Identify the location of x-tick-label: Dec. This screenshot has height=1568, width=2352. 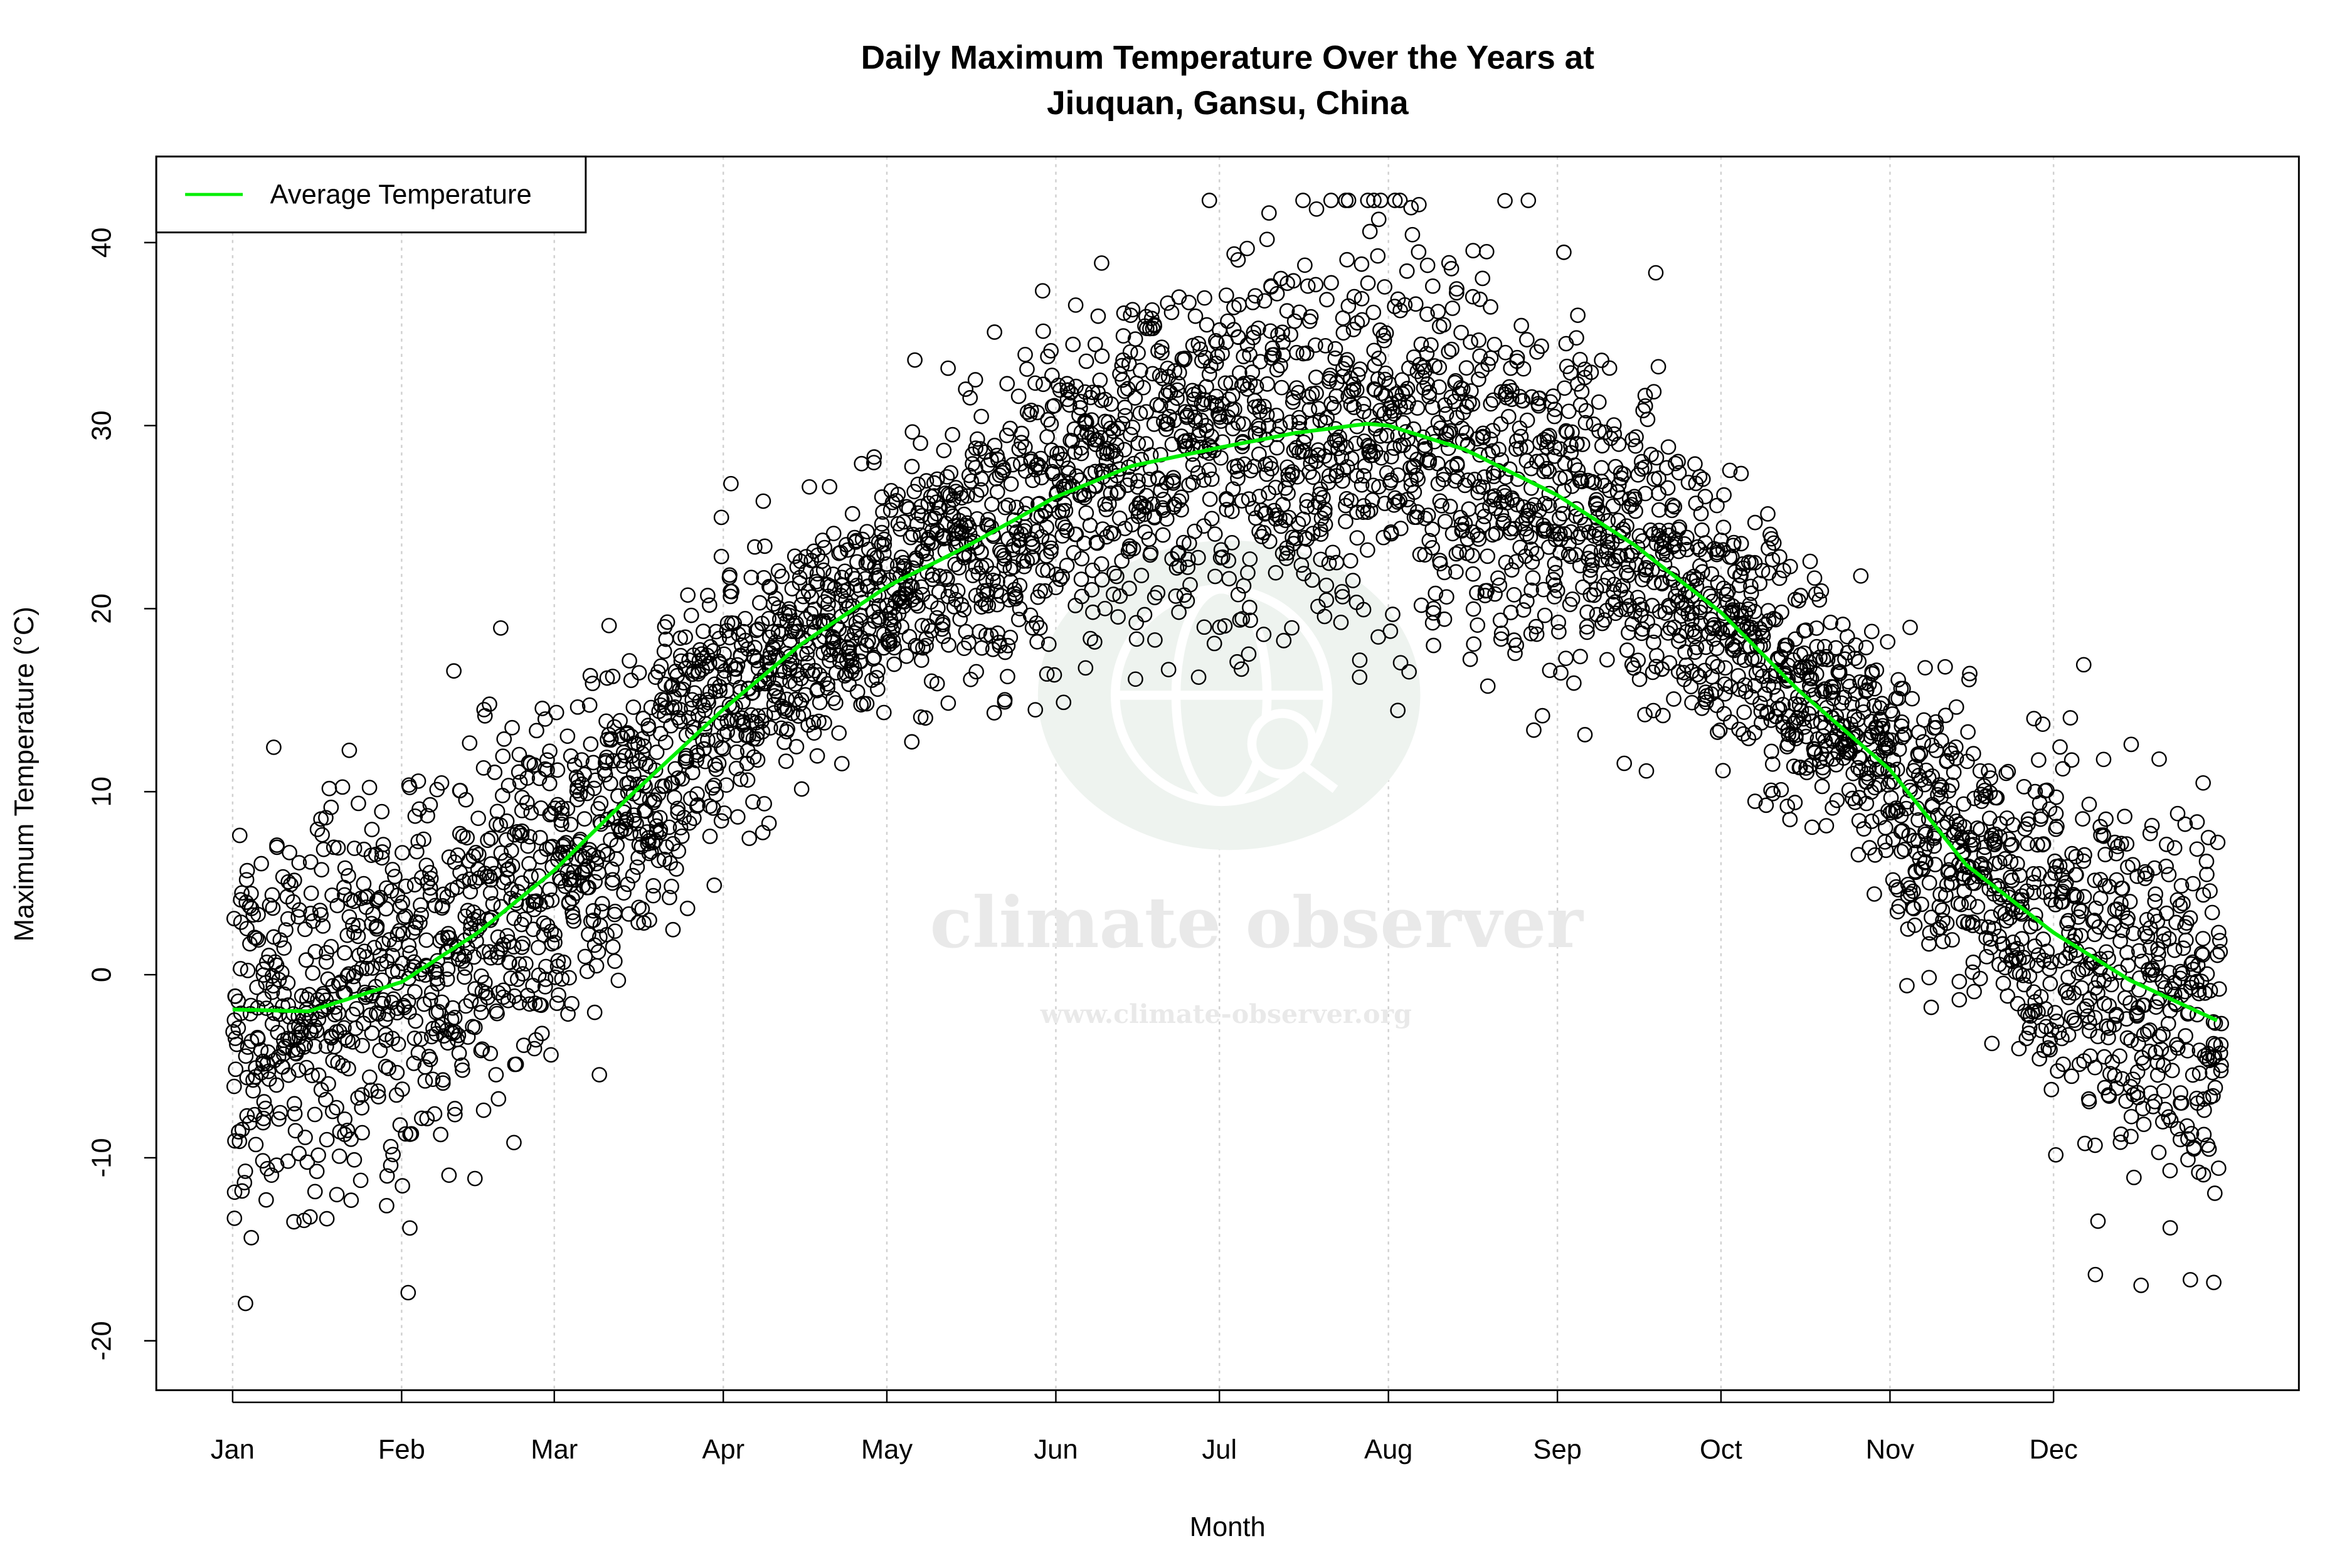
(2053, 1449).